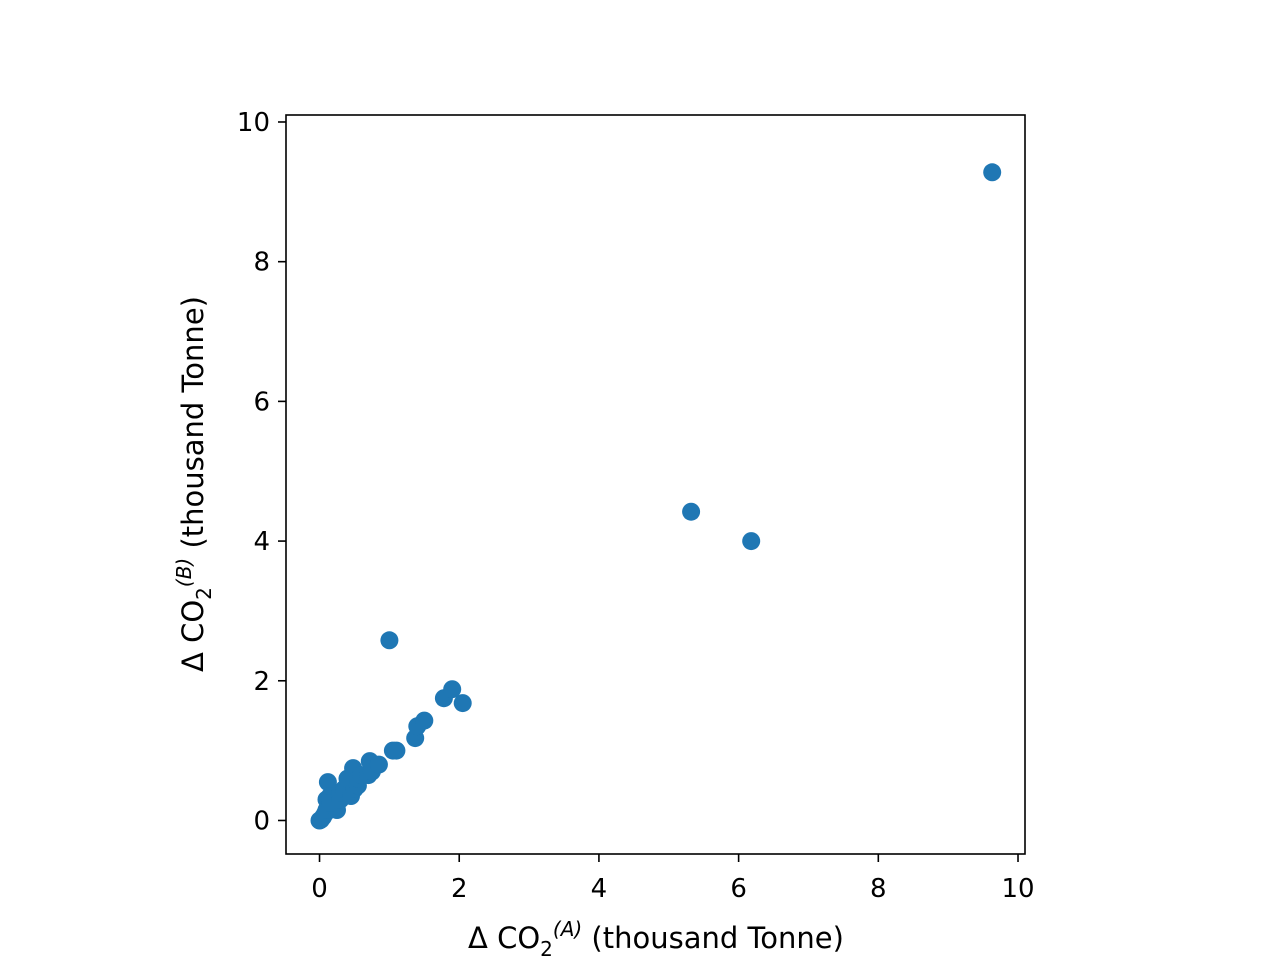 The width and height of the screenshot is (1280, 960). I want to click on x-tick-label: 6, so click(738, 889).